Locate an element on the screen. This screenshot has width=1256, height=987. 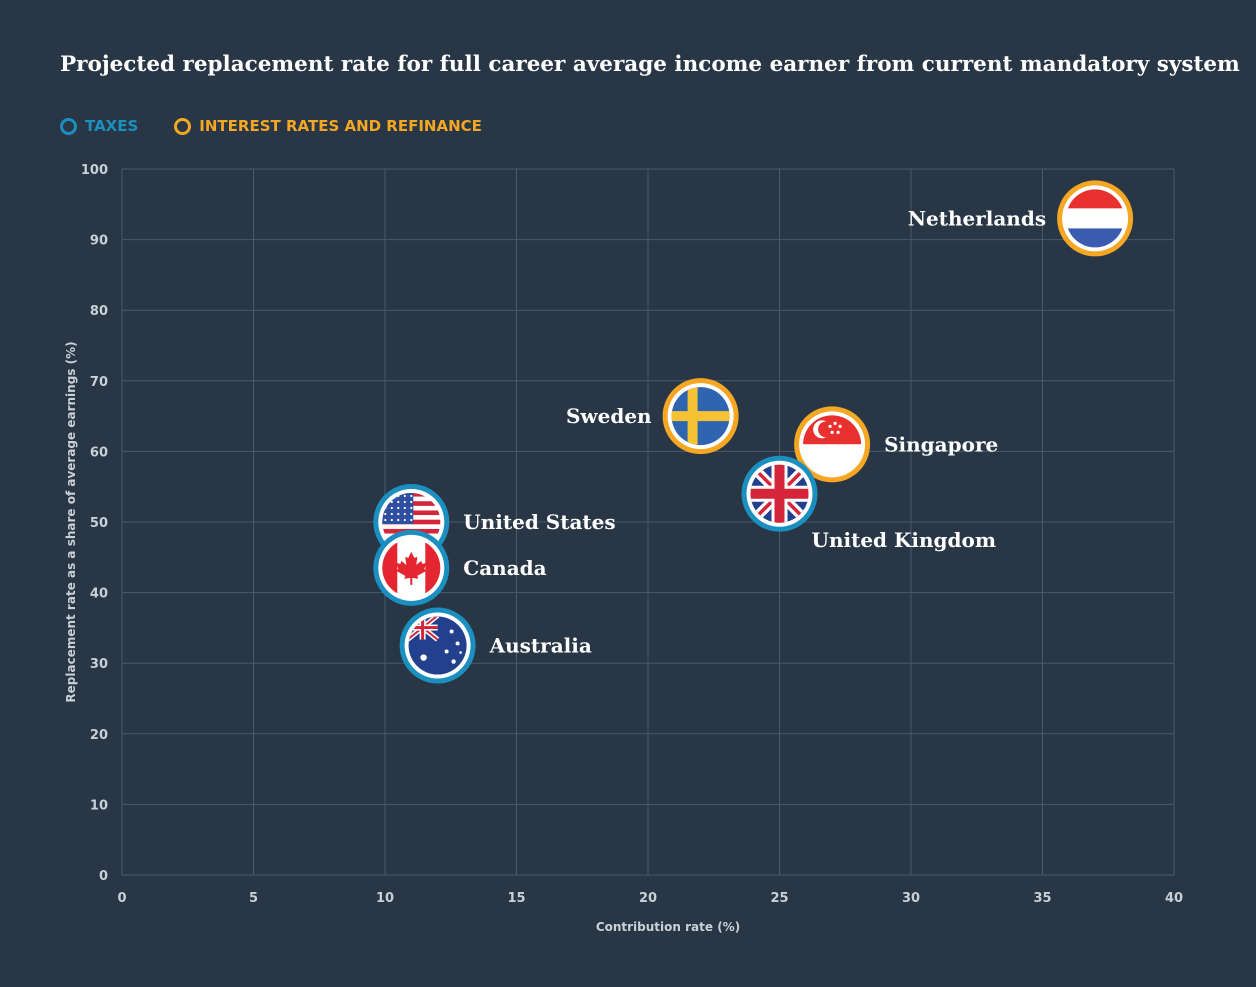
x-axis-ticks: 0 5 10 15 20 25 30 35 40 is located at coordinates (650, 898).